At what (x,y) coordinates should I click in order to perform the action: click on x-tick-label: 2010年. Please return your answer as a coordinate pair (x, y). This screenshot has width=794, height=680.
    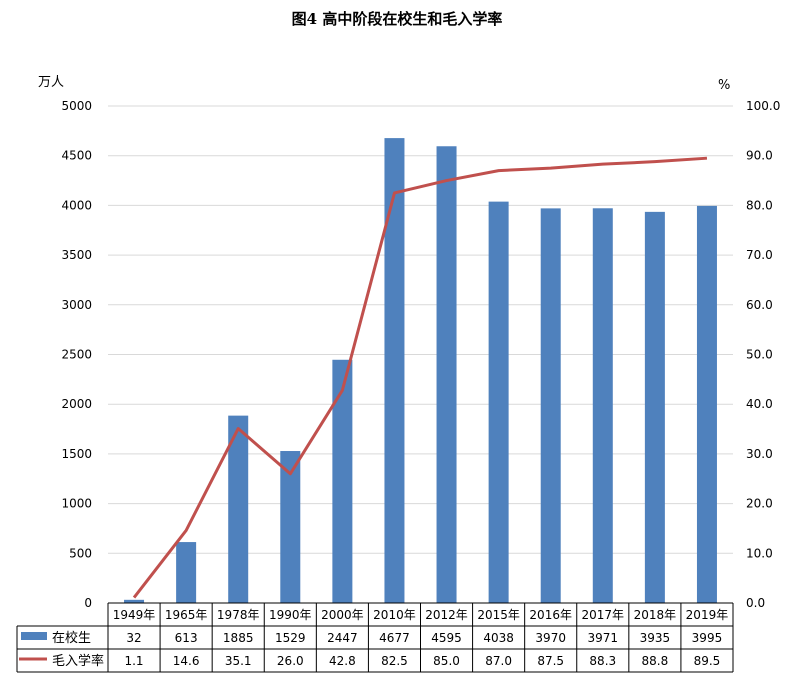
    Looking at the image, I should click on (394, 615).